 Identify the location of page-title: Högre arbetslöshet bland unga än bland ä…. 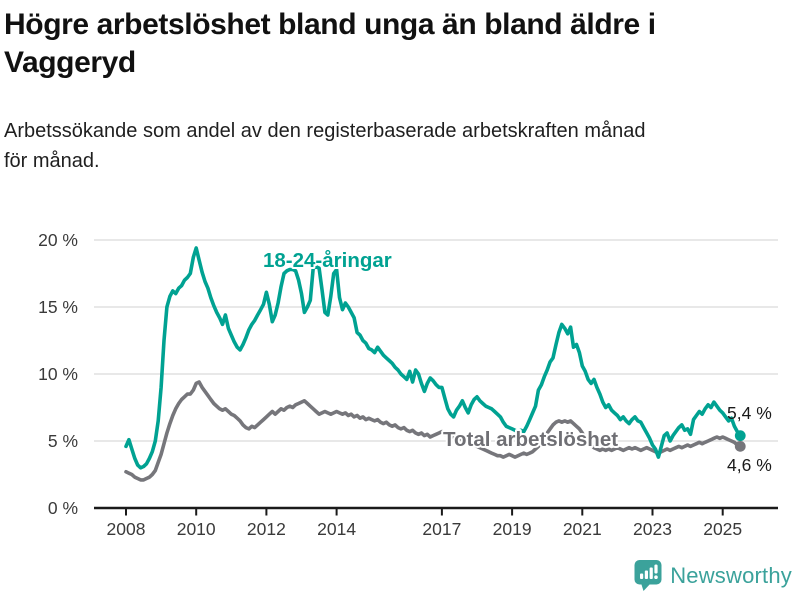
(400, 44).